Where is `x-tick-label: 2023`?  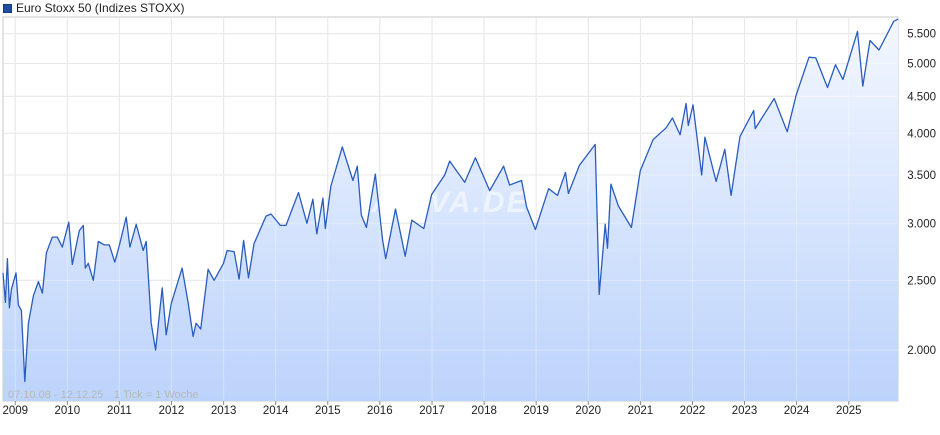
x-tick-label: 2023 is located at coordinates (745, 411).